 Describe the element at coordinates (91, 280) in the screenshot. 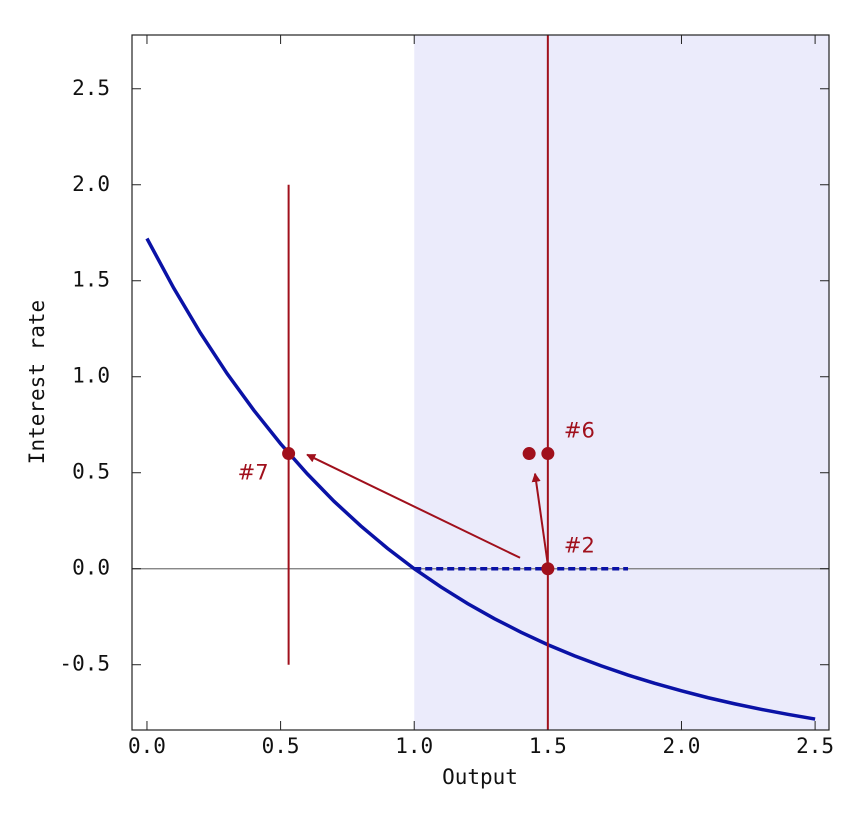

I see `y-tick-label: 1.5` at that location.